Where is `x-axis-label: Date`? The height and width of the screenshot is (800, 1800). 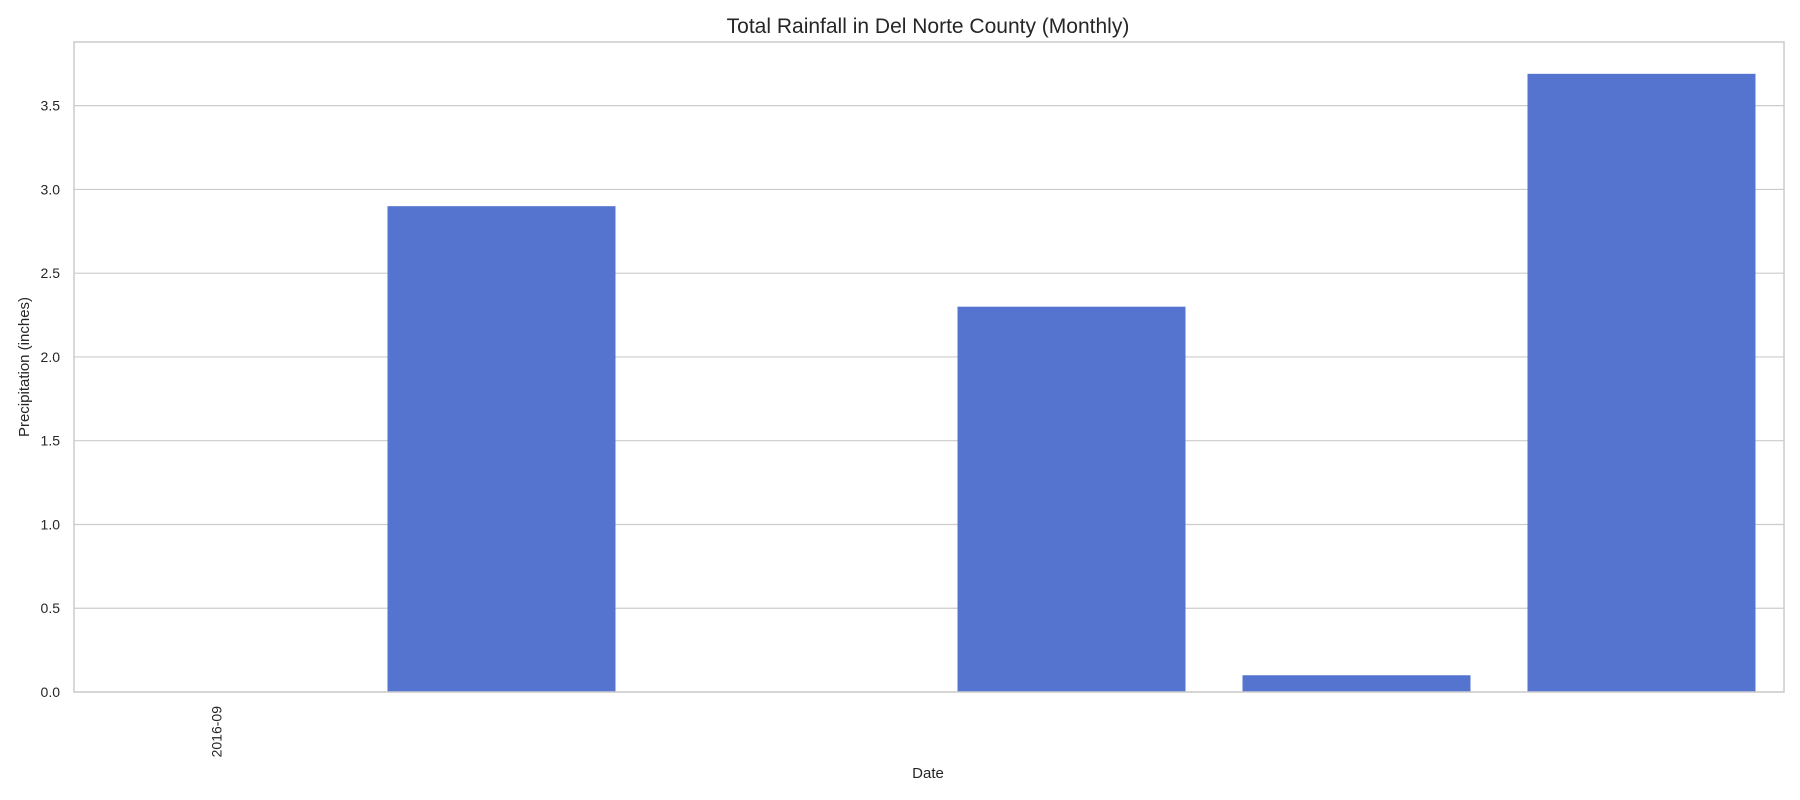
x-axis-label: Date is located at coordinates (928, 773).